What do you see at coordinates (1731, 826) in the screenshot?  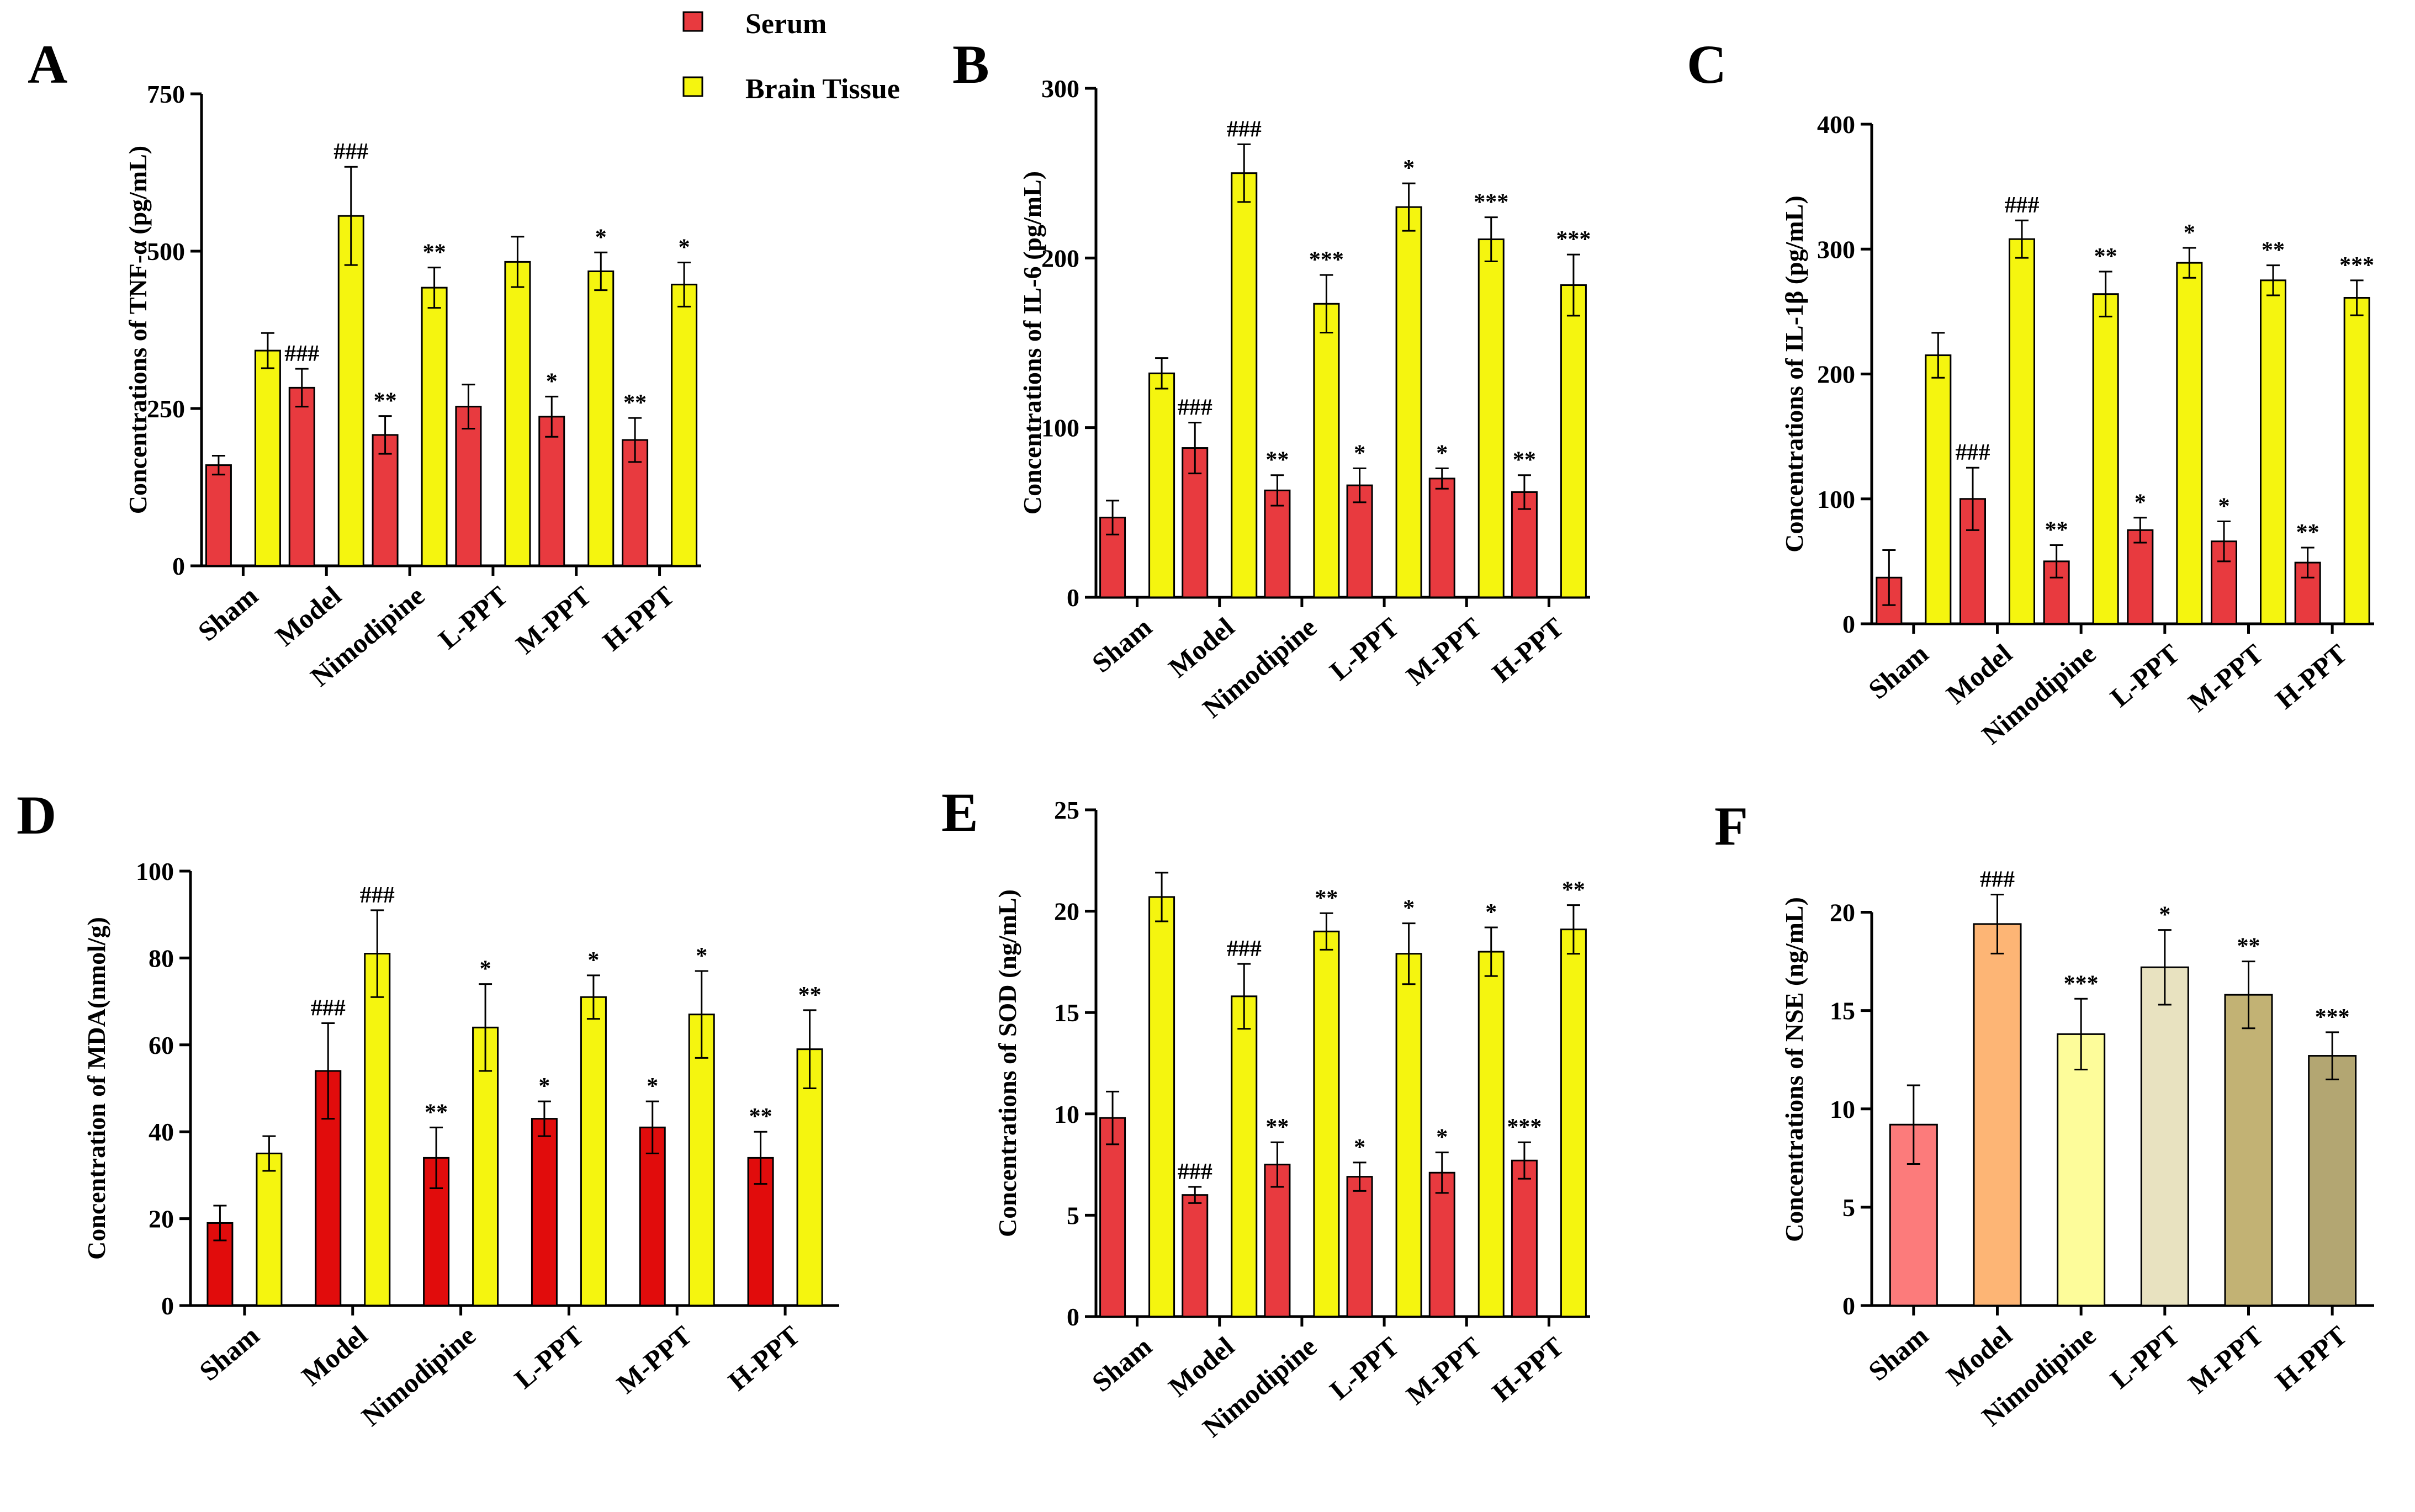 I see `panel-letter: F` at bounding box center [1731, 826].